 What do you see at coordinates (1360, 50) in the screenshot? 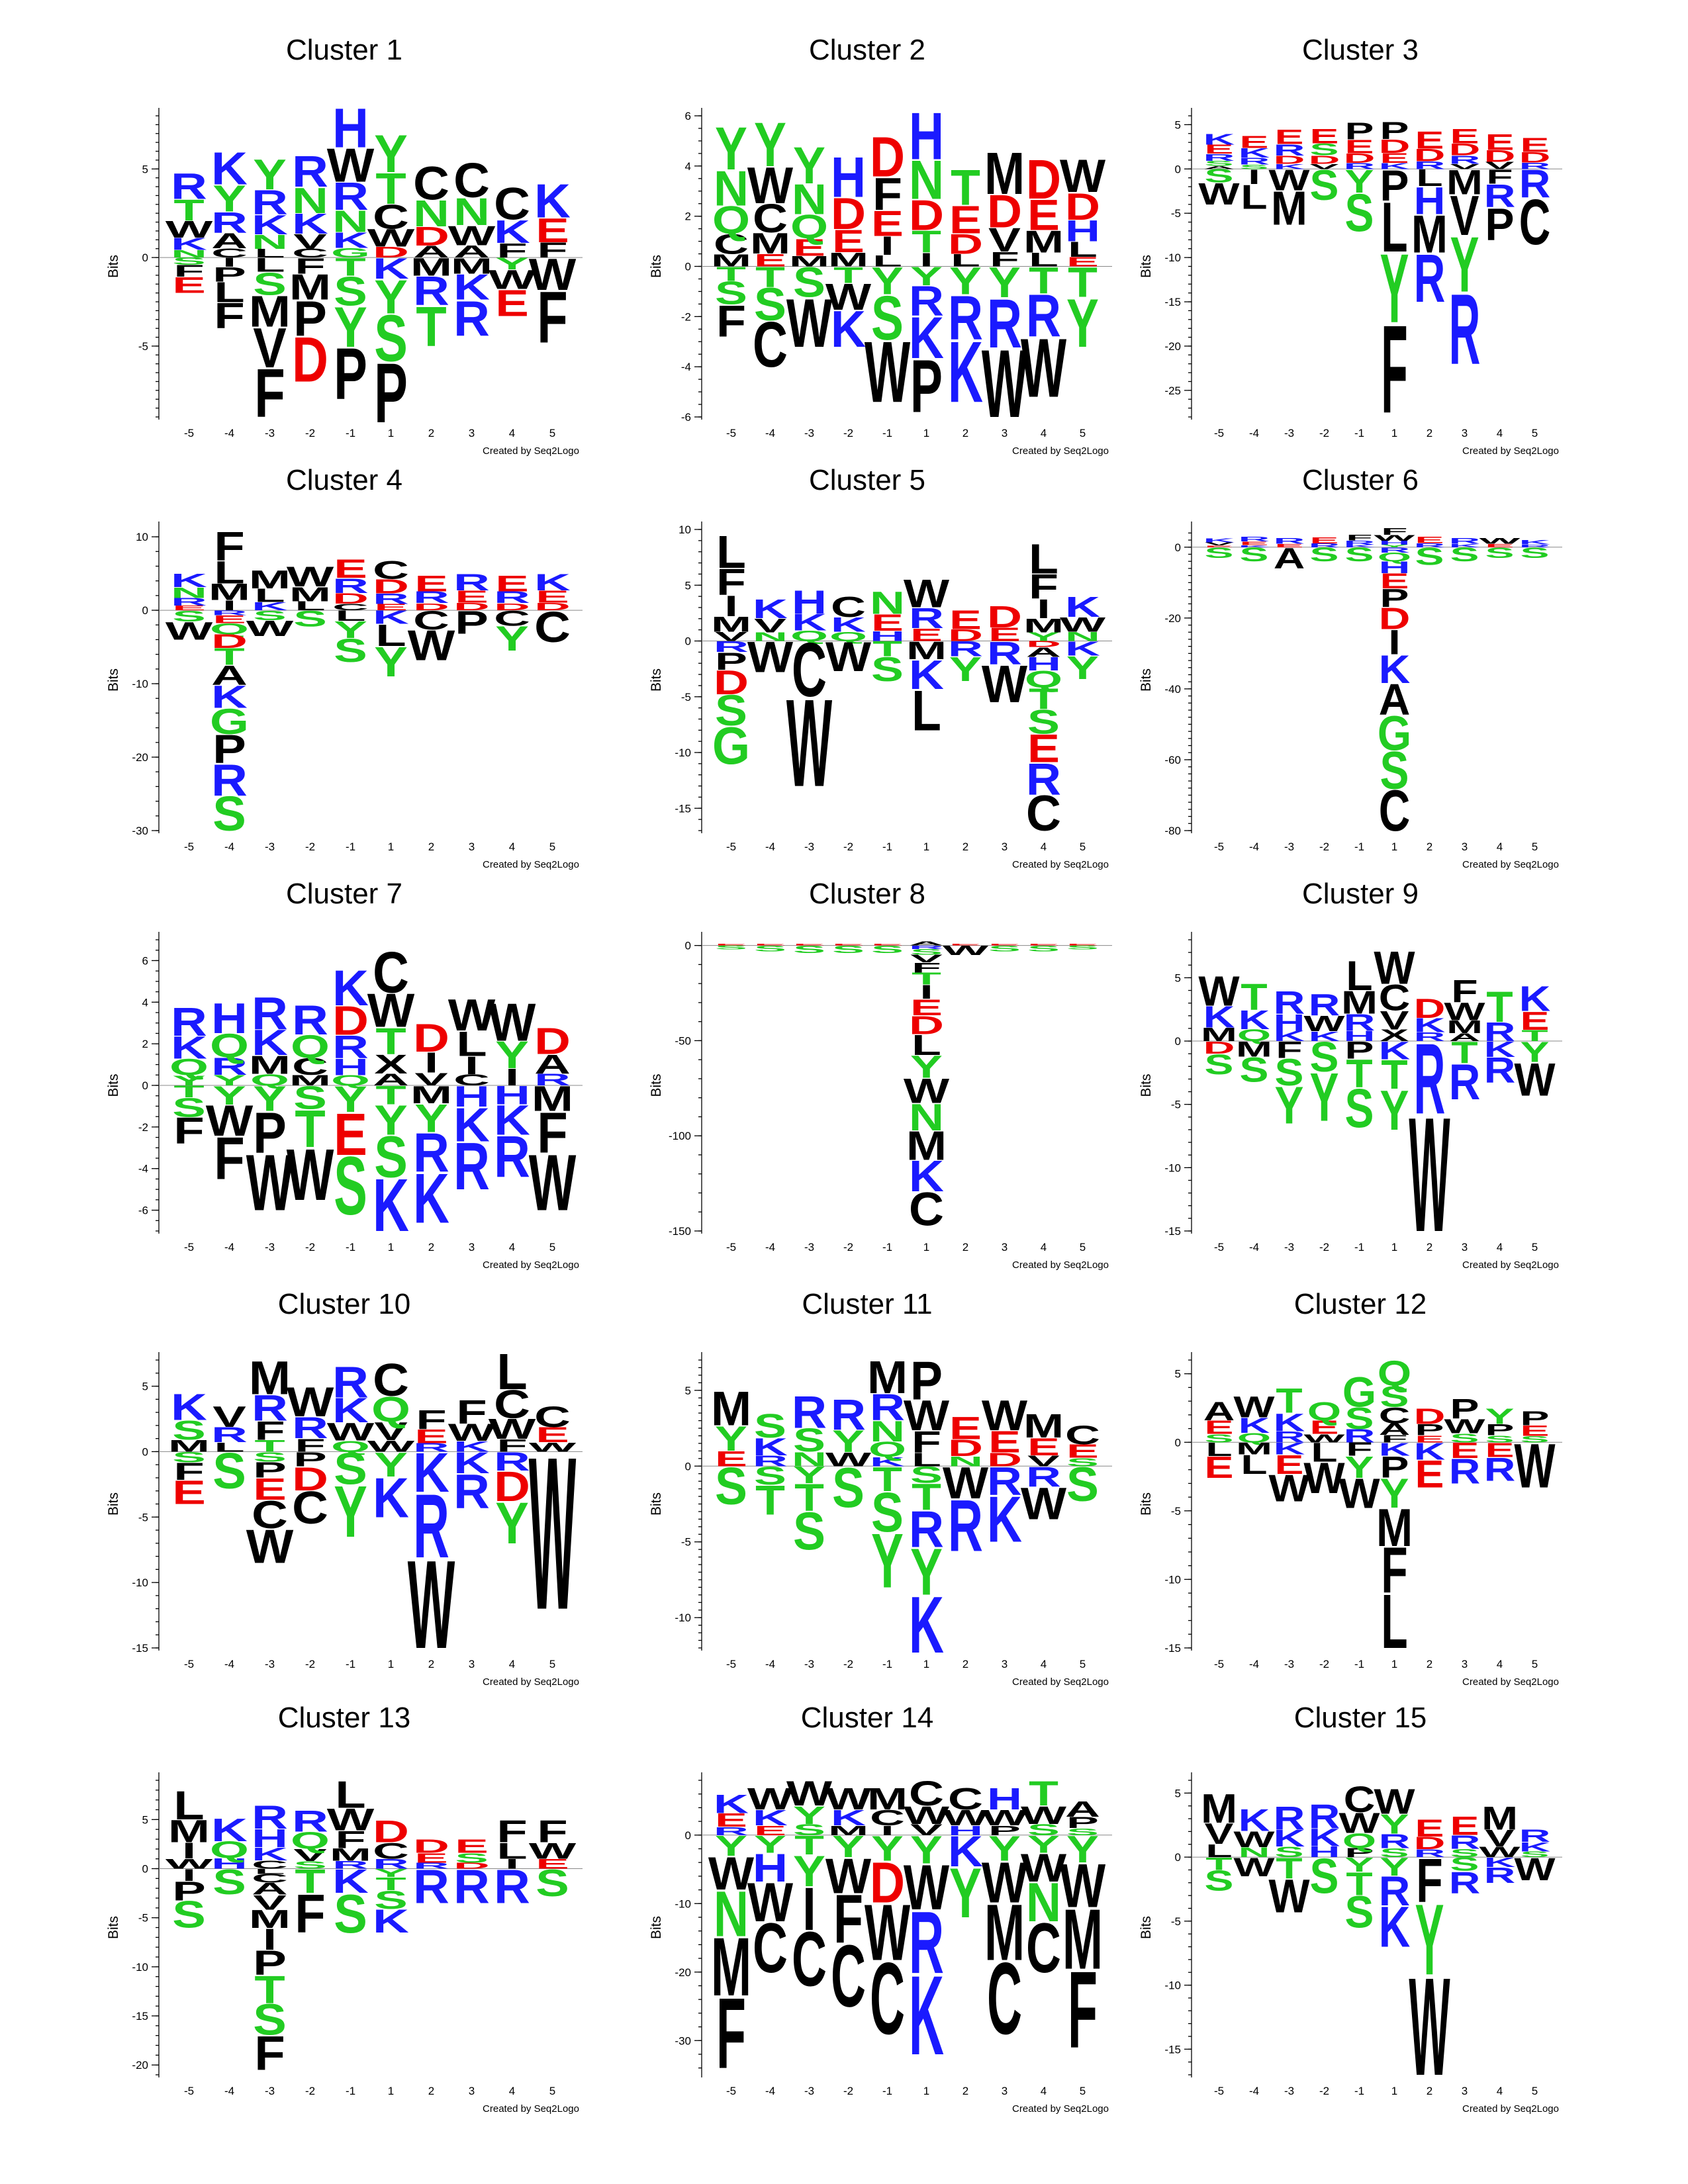
I see `panel-title: Cluster 3` at bounding box center [1360, 50].